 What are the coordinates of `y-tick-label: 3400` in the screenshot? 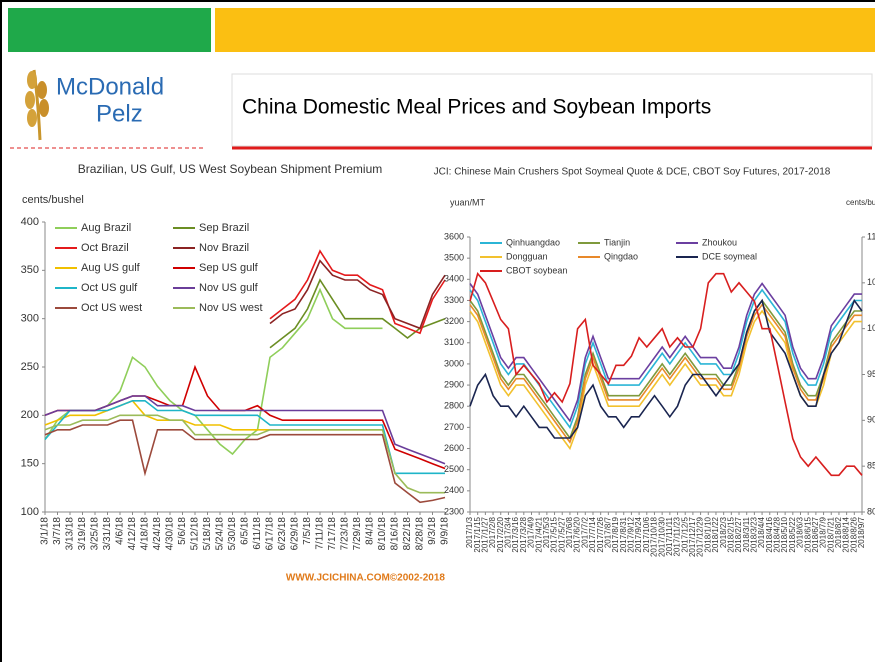 It's located at (454, 279).